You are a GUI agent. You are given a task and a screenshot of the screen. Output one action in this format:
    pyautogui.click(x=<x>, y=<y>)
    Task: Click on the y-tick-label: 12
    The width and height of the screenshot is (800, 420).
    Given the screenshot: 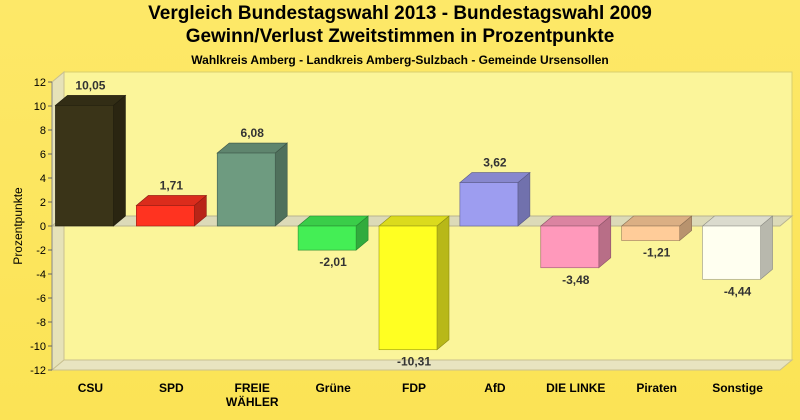 What is the action you would take?
    pyautogui.click(x=40, y=83)
    